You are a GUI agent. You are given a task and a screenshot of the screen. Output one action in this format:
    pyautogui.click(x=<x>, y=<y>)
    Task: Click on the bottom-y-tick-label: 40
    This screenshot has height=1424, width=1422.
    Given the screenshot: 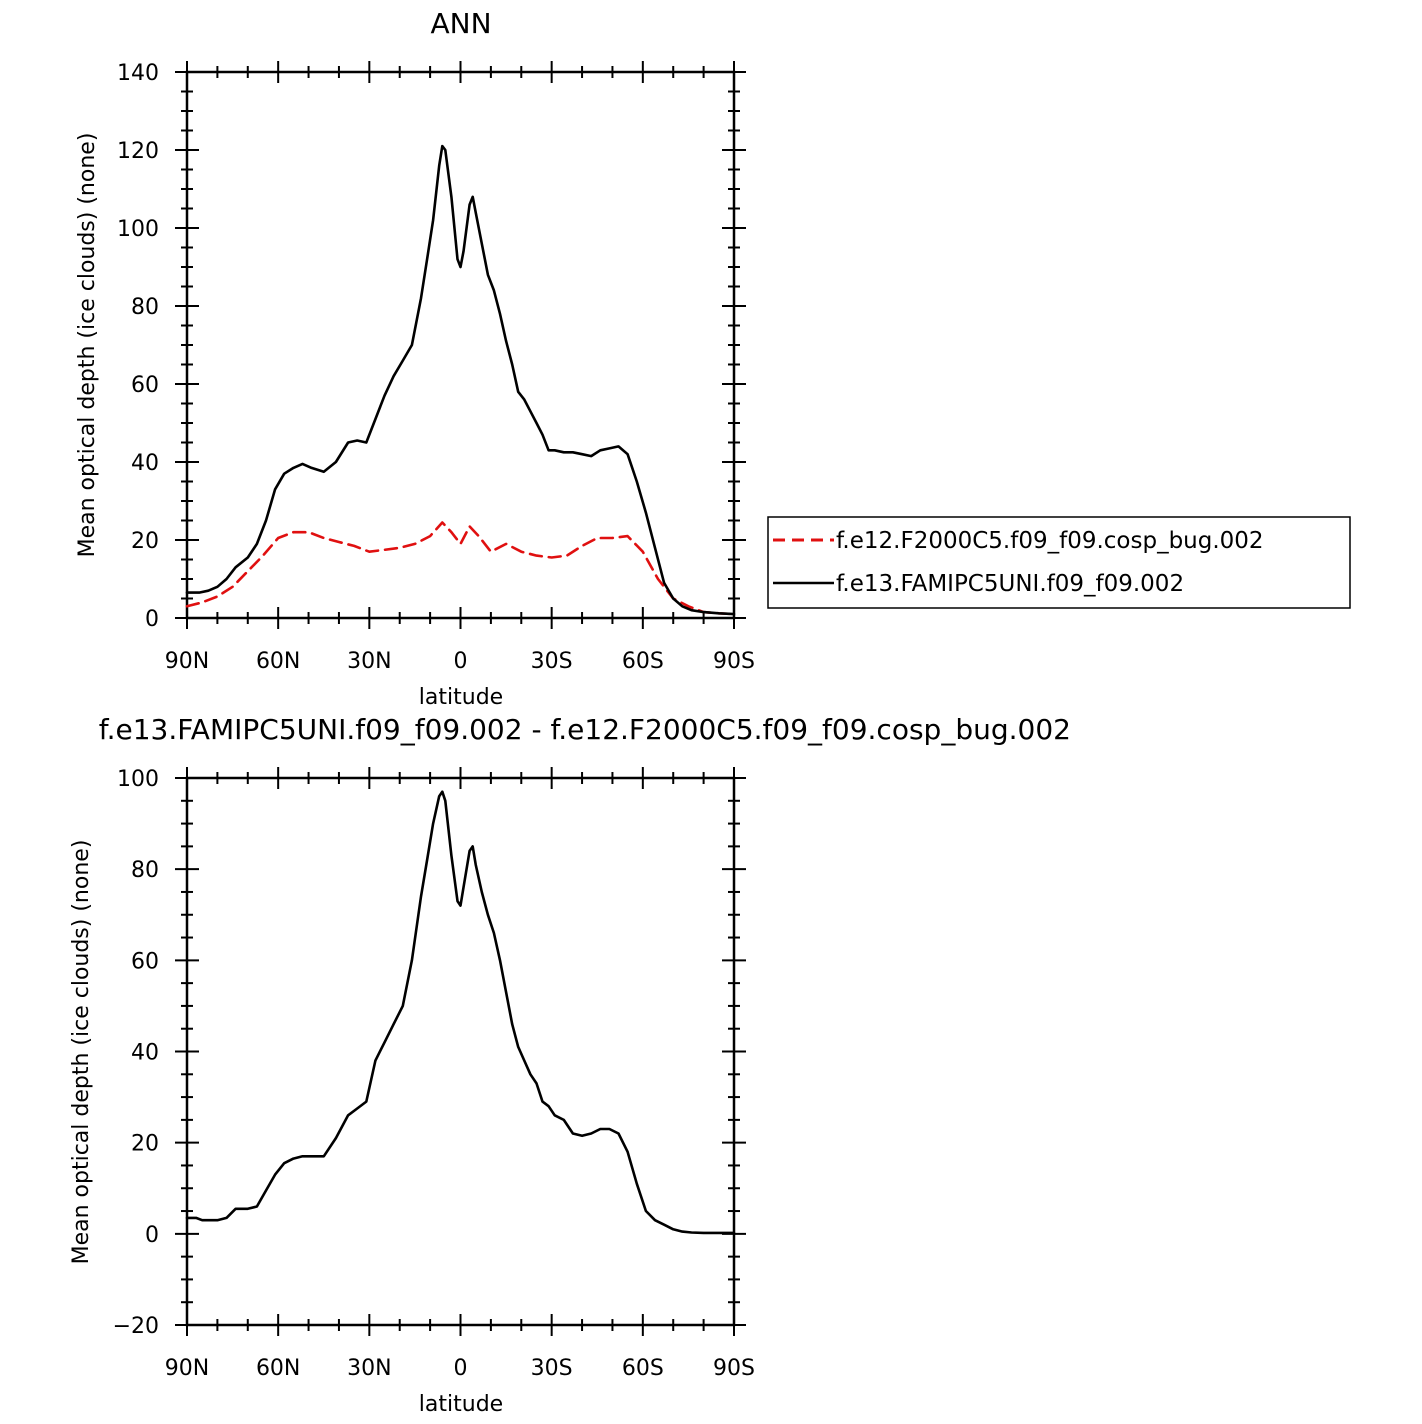 What is the action you would take?
    pyautogui.click(x=145, y=1053)
    